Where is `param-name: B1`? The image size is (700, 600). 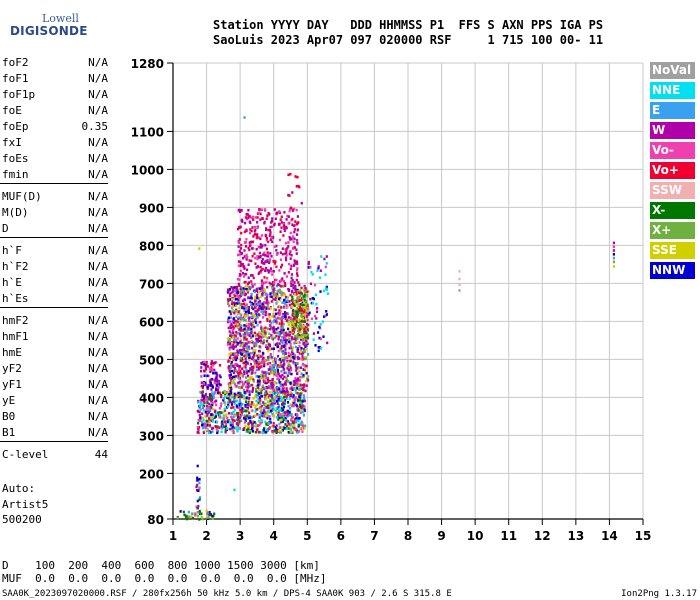
param-name: B1 is located at coordinates (9, 432).